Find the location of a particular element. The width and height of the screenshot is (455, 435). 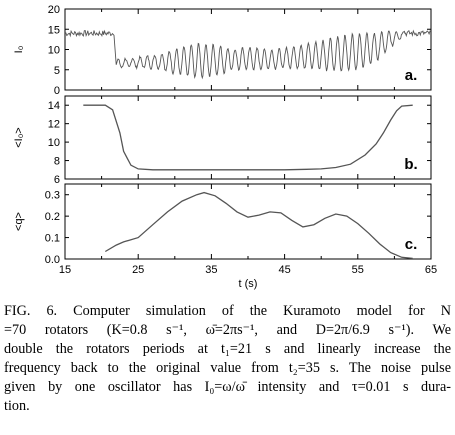

panel-frame is located at coordinates (248, 221).